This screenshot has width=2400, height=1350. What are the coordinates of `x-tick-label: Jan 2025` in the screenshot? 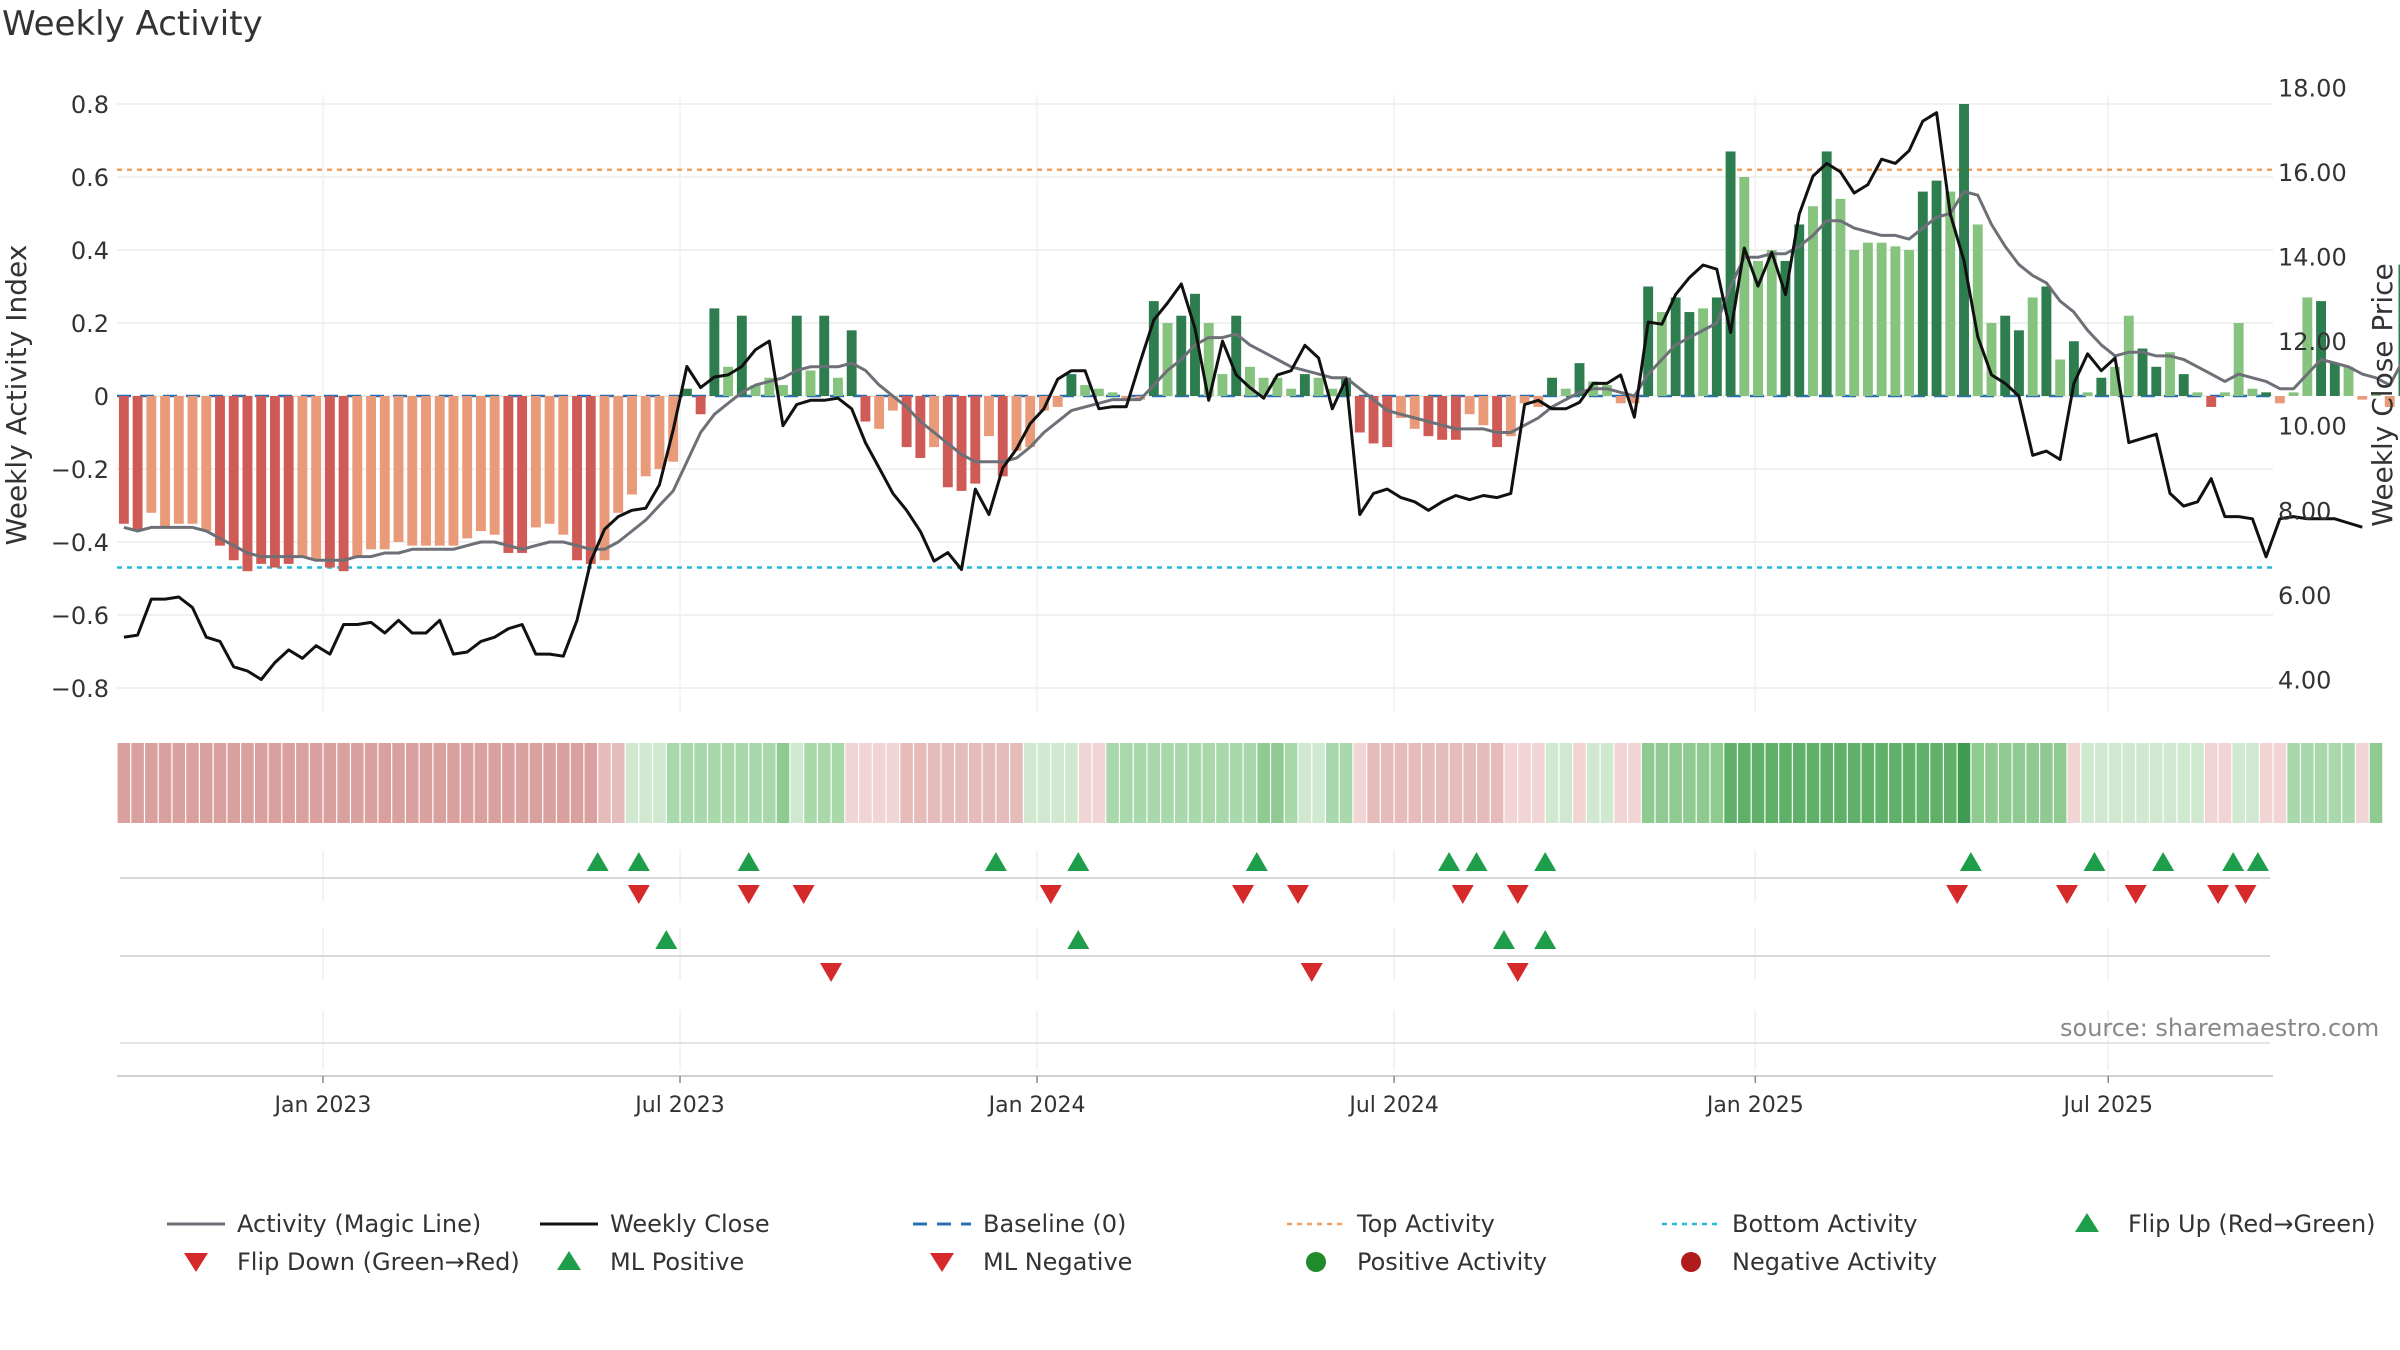 It's located at (1754, 1105).